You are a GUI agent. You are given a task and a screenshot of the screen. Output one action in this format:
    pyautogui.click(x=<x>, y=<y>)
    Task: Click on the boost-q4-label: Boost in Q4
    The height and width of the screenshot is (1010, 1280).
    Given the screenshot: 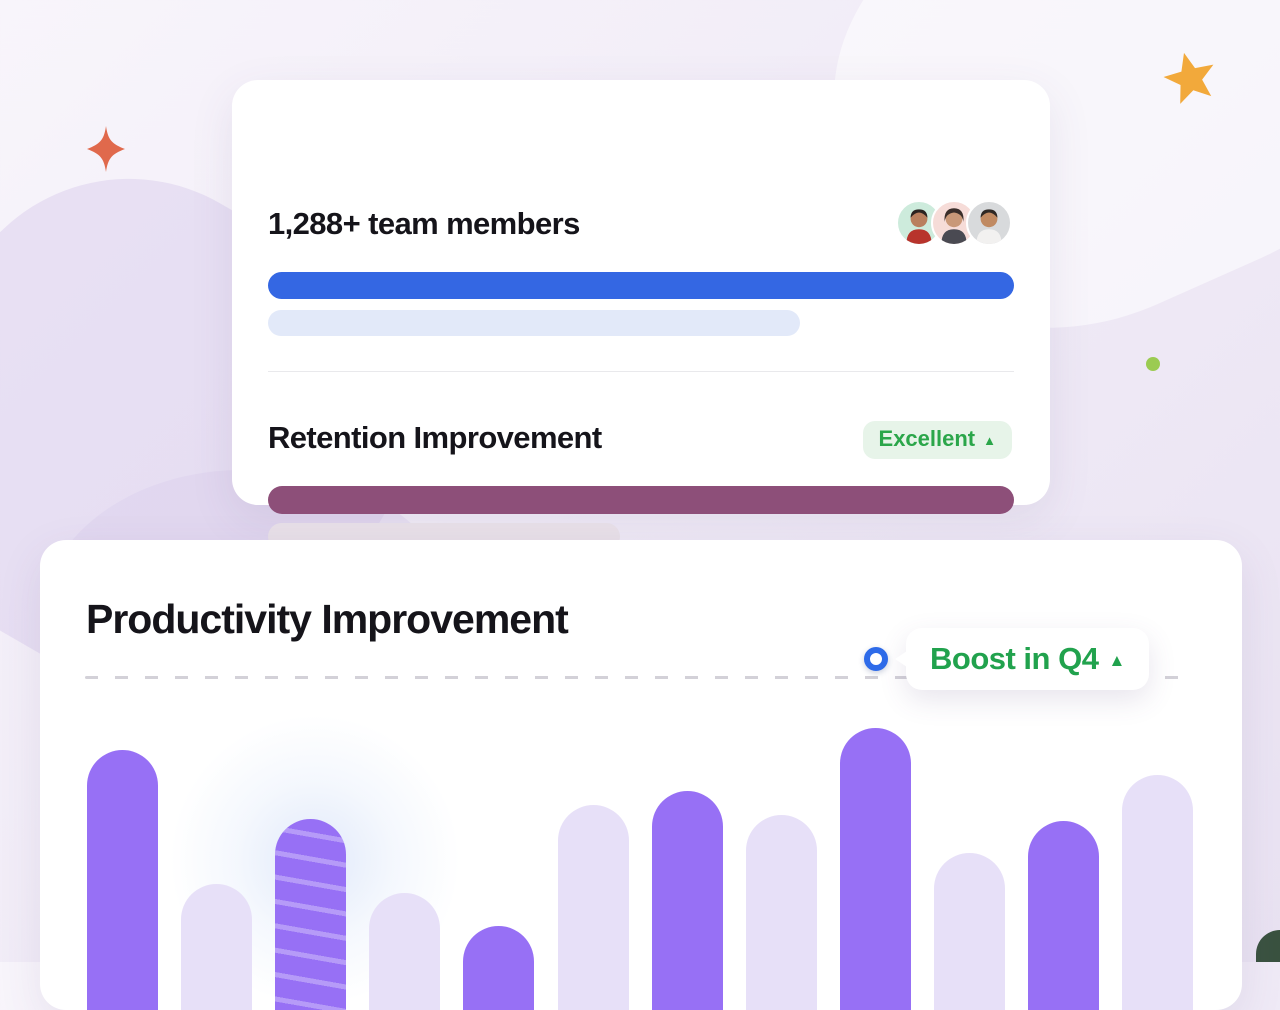 What is the action you would take?
    pyautogui.click(x=1014, y=658)
    